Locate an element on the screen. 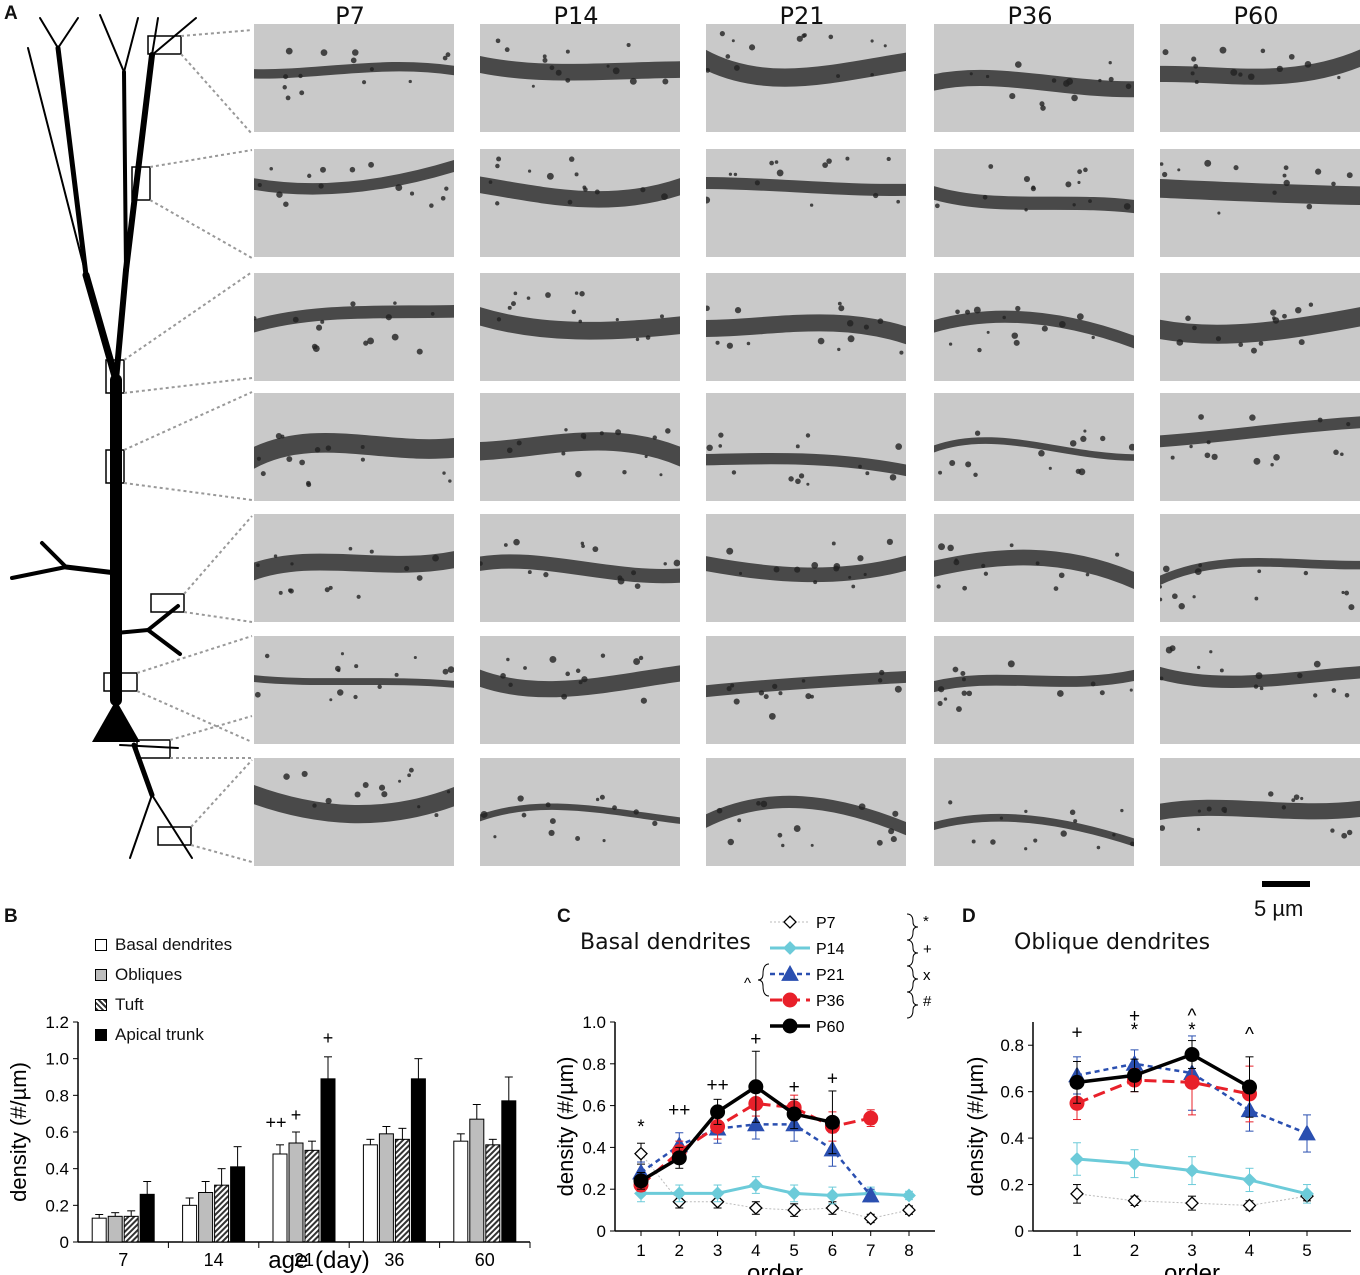  chart-c-legend-label: P21 is located at coordinates (830, 975).